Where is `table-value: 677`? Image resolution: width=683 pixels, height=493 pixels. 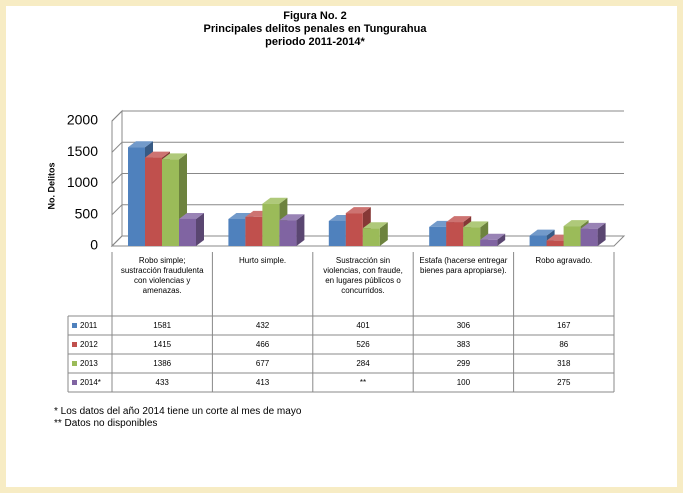 table-value: 677 is located at coordinates (262, 363).